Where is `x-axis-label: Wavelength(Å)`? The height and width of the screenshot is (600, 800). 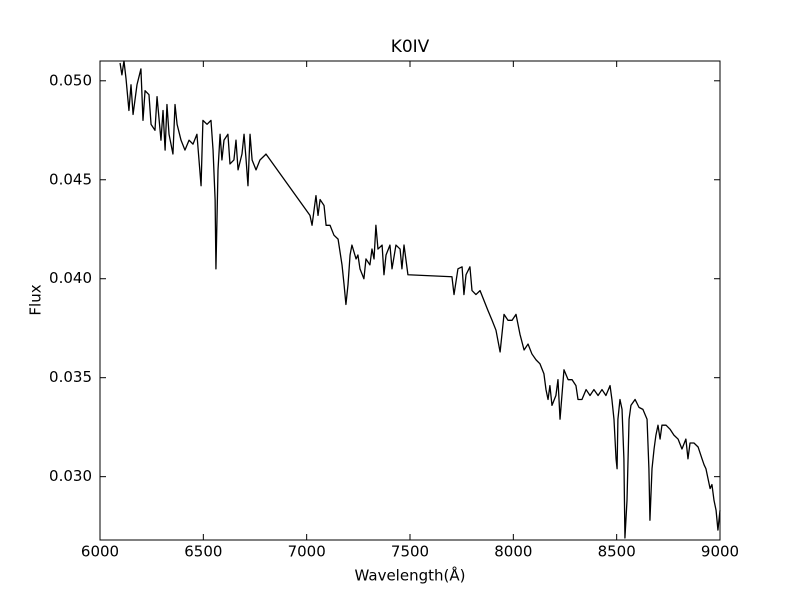
x-axis-label: Wavelength(Å) is located at coordinates (410, 575).